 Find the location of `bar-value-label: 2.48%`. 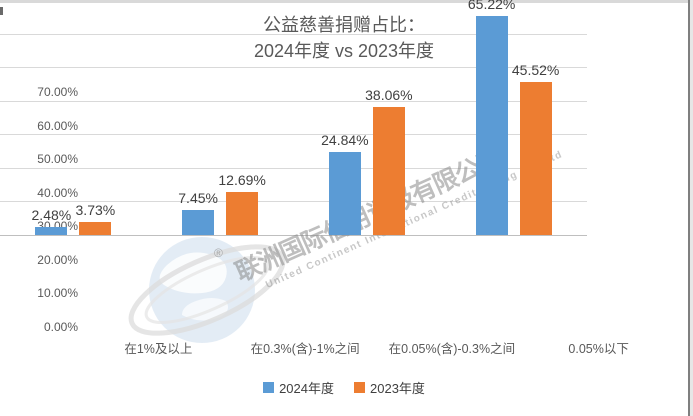

bar-value-label: 2.48% is located at coordinates (51, 214).